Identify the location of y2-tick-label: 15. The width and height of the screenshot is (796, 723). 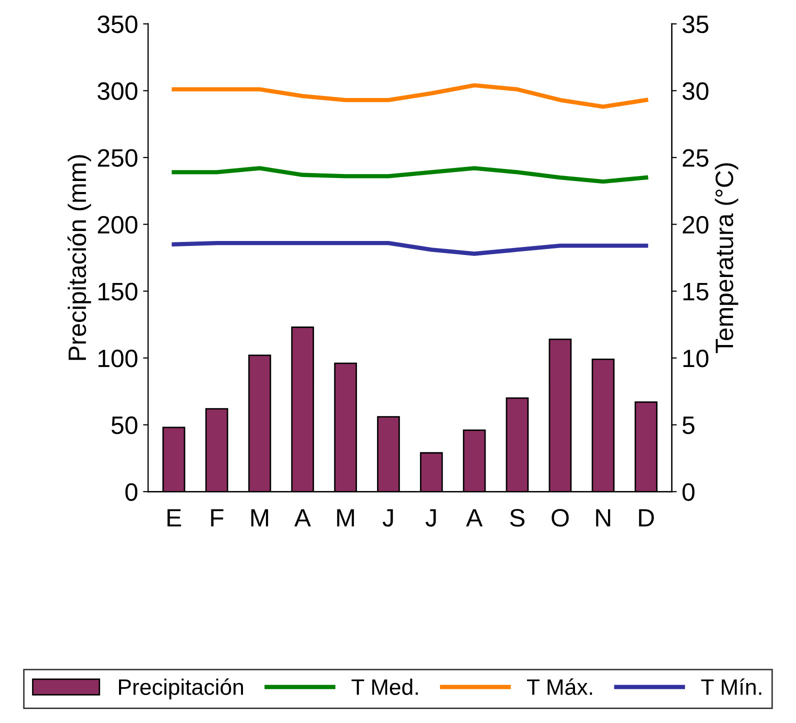
(695, 291).